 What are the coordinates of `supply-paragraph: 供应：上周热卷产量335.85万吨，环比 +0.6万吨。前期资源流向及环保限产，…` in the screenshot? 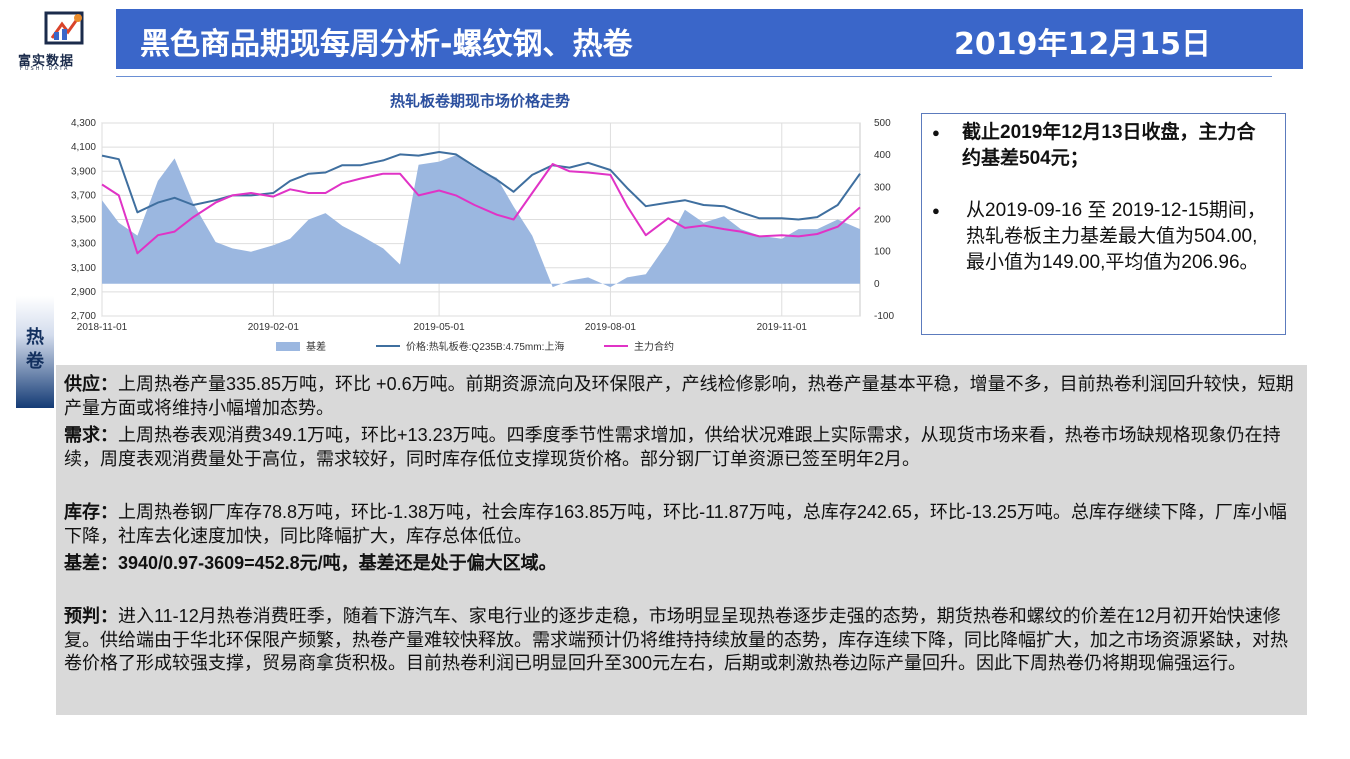 It's located at (682, 396).